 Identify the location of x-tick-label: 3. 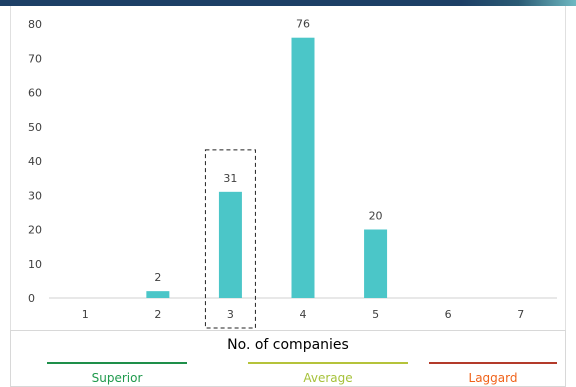
(230, 314).